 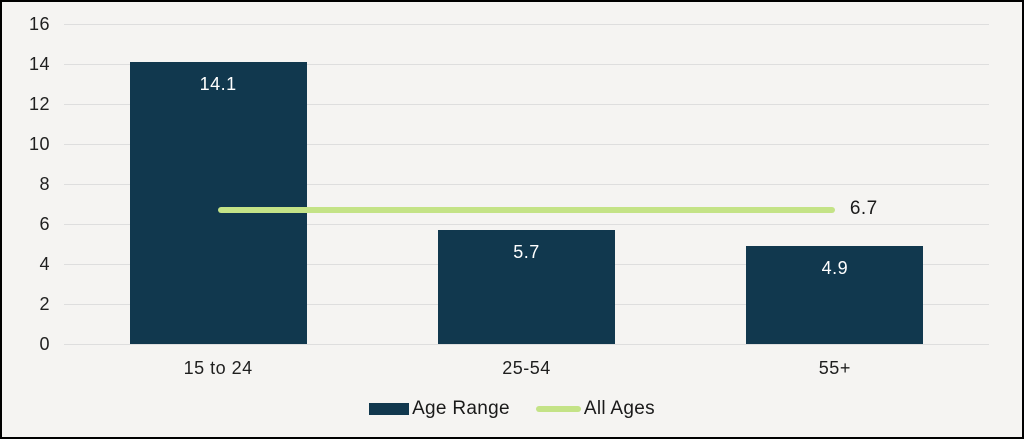 I want to click on x-category-label: 15 to 24, so click(x=218, y=368).